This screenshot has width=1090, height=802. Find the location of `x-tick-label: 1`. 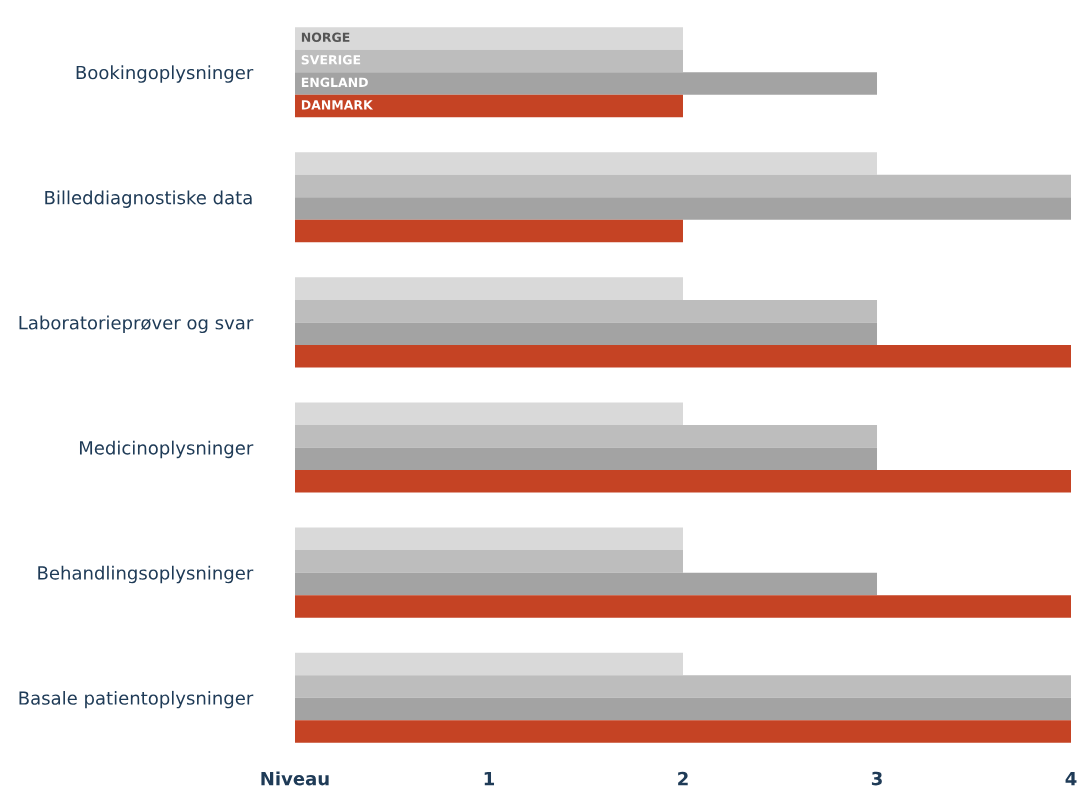

x-tick-label: 1 is located at coordinates (489, 778).